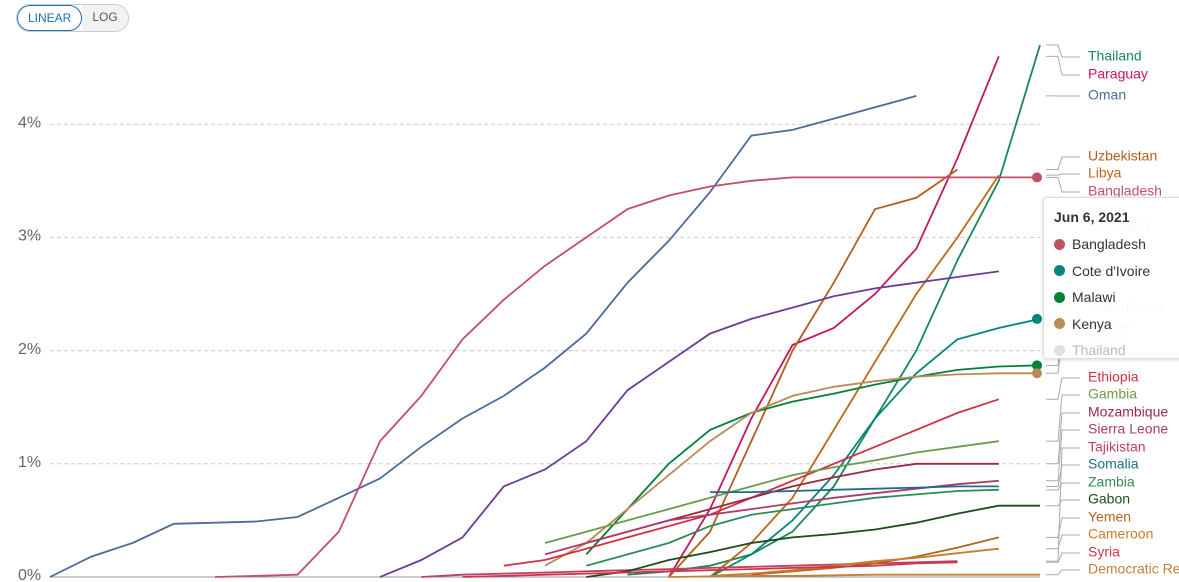 The width and height of the screenshot is (1179, 582). I want to click on y-tick-label: 1%, so click(29, 462).